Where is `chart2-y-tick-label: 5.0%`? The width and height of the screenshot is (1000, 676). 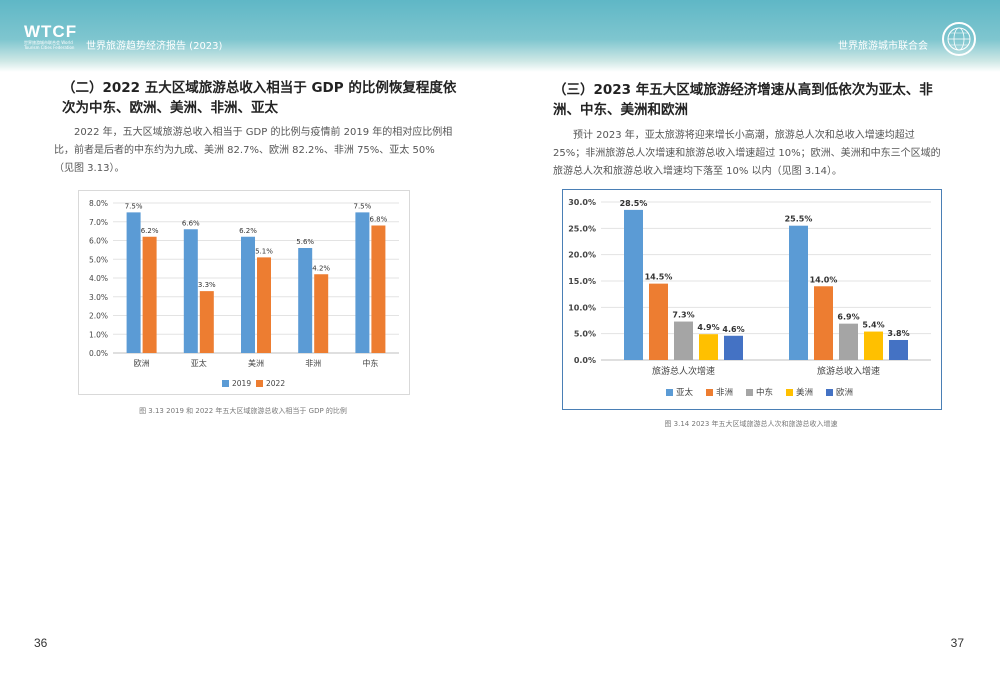 chart2-y-tick-label: 5.0% is located at coordinates (585, 334).